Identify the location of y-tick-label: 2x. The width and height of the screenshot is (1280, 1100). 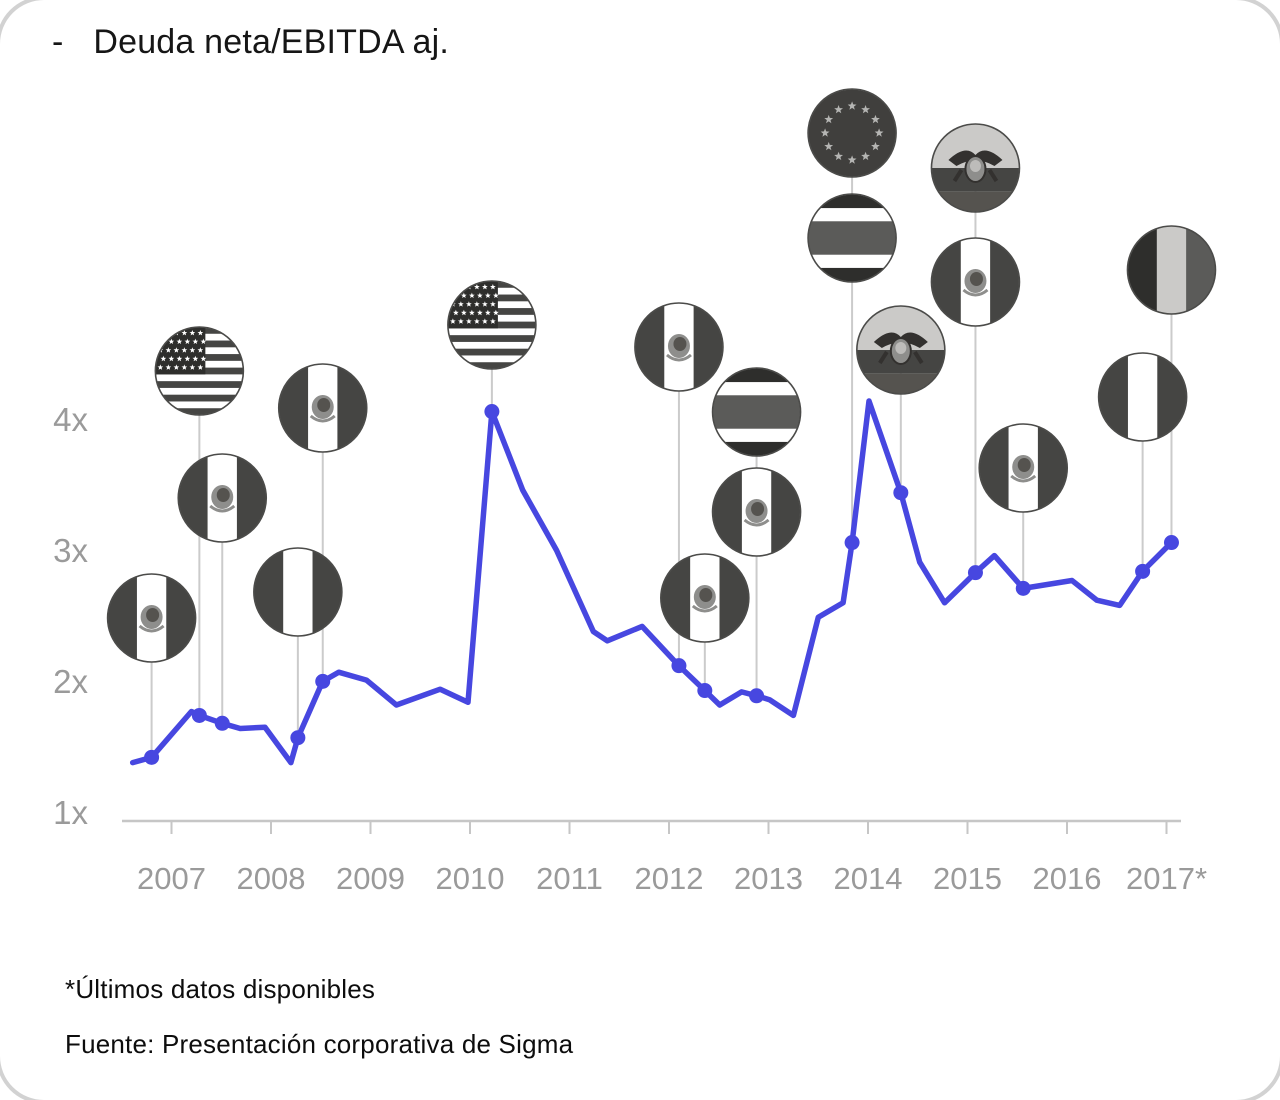
(70, 681).